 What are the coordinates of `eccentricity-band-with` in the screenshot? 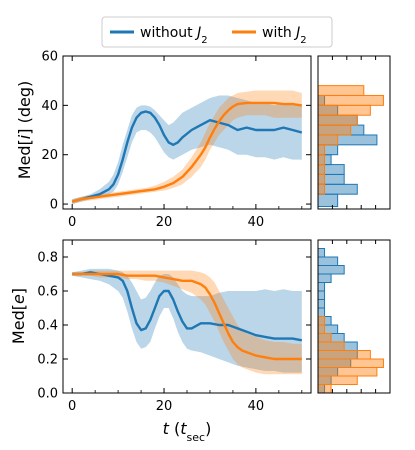 It's located at (187, 322).